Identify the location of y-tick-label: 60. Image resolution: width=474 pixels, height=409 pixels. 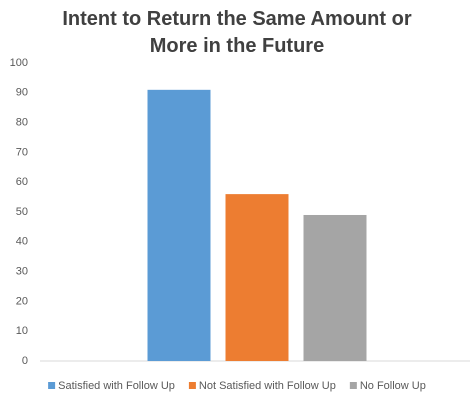
(22, 182).